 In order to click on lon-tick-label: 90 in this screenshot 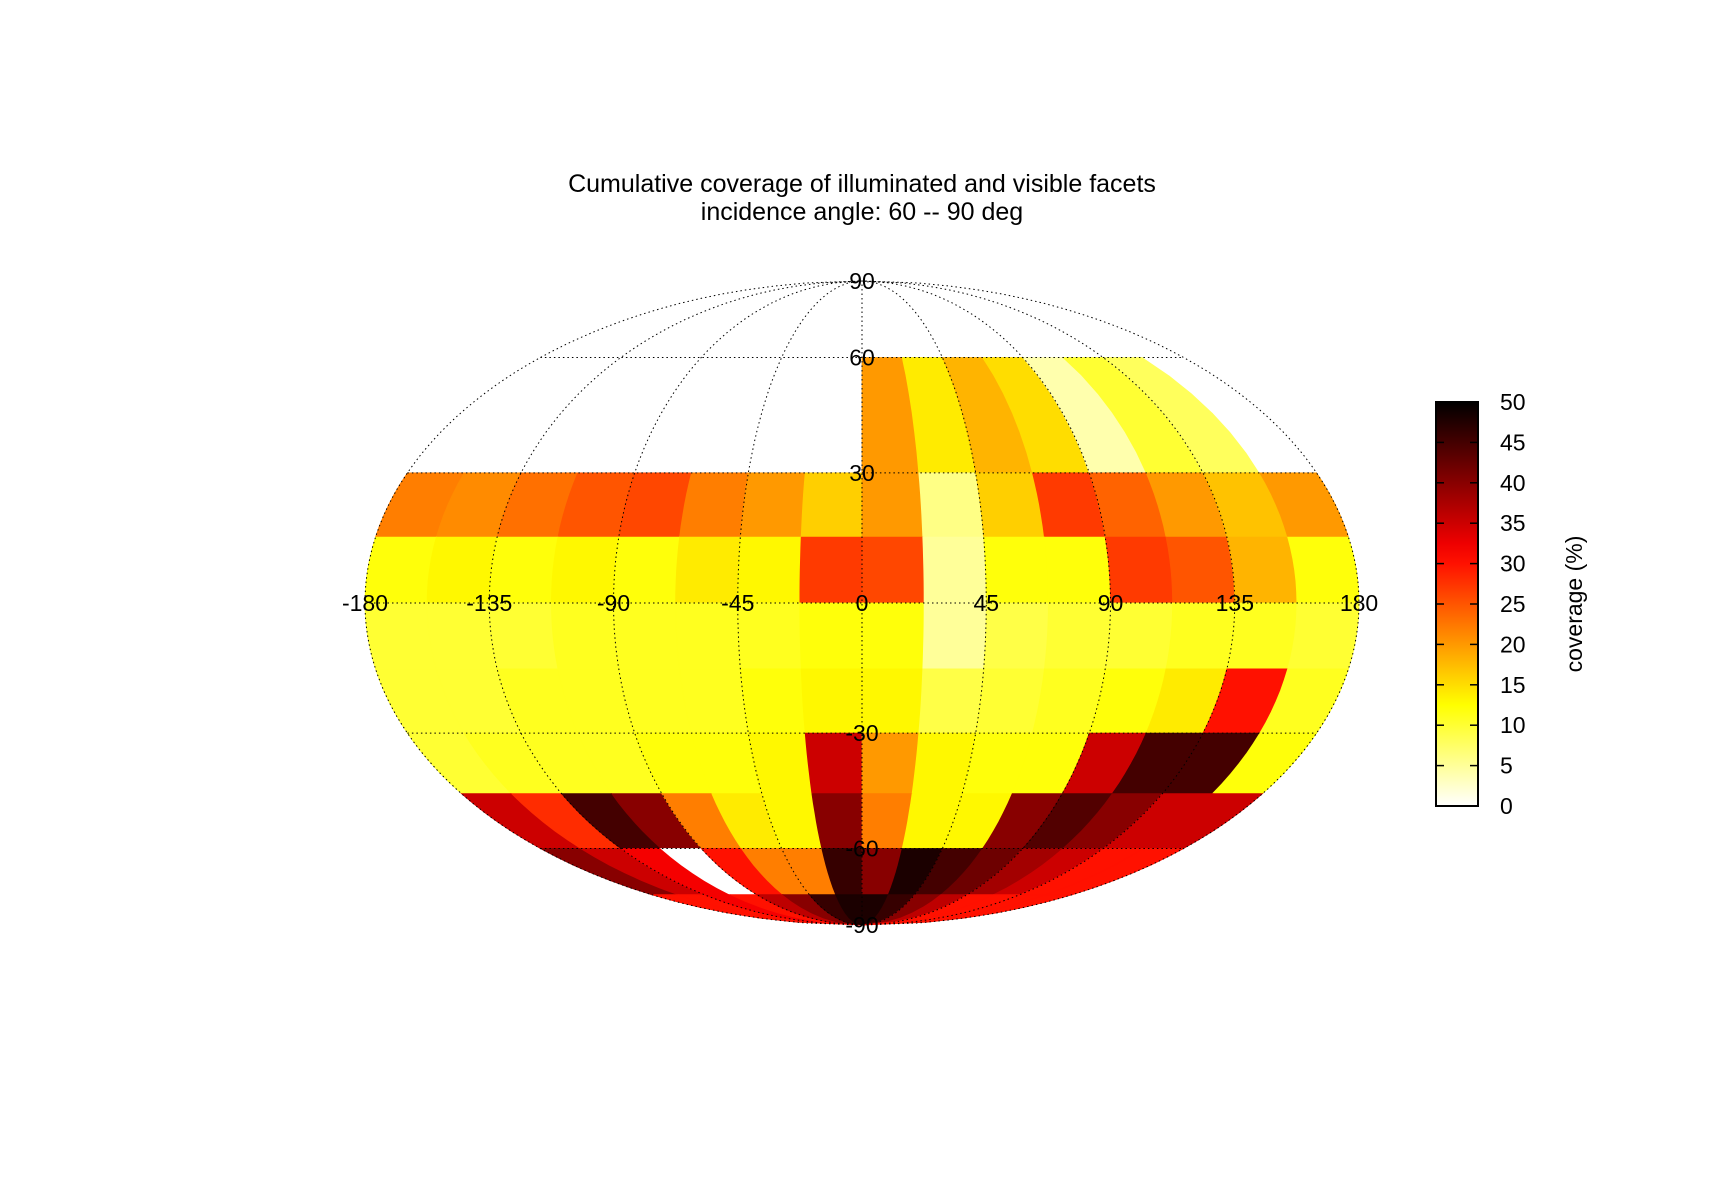, I will do `click(1111, 603)`.